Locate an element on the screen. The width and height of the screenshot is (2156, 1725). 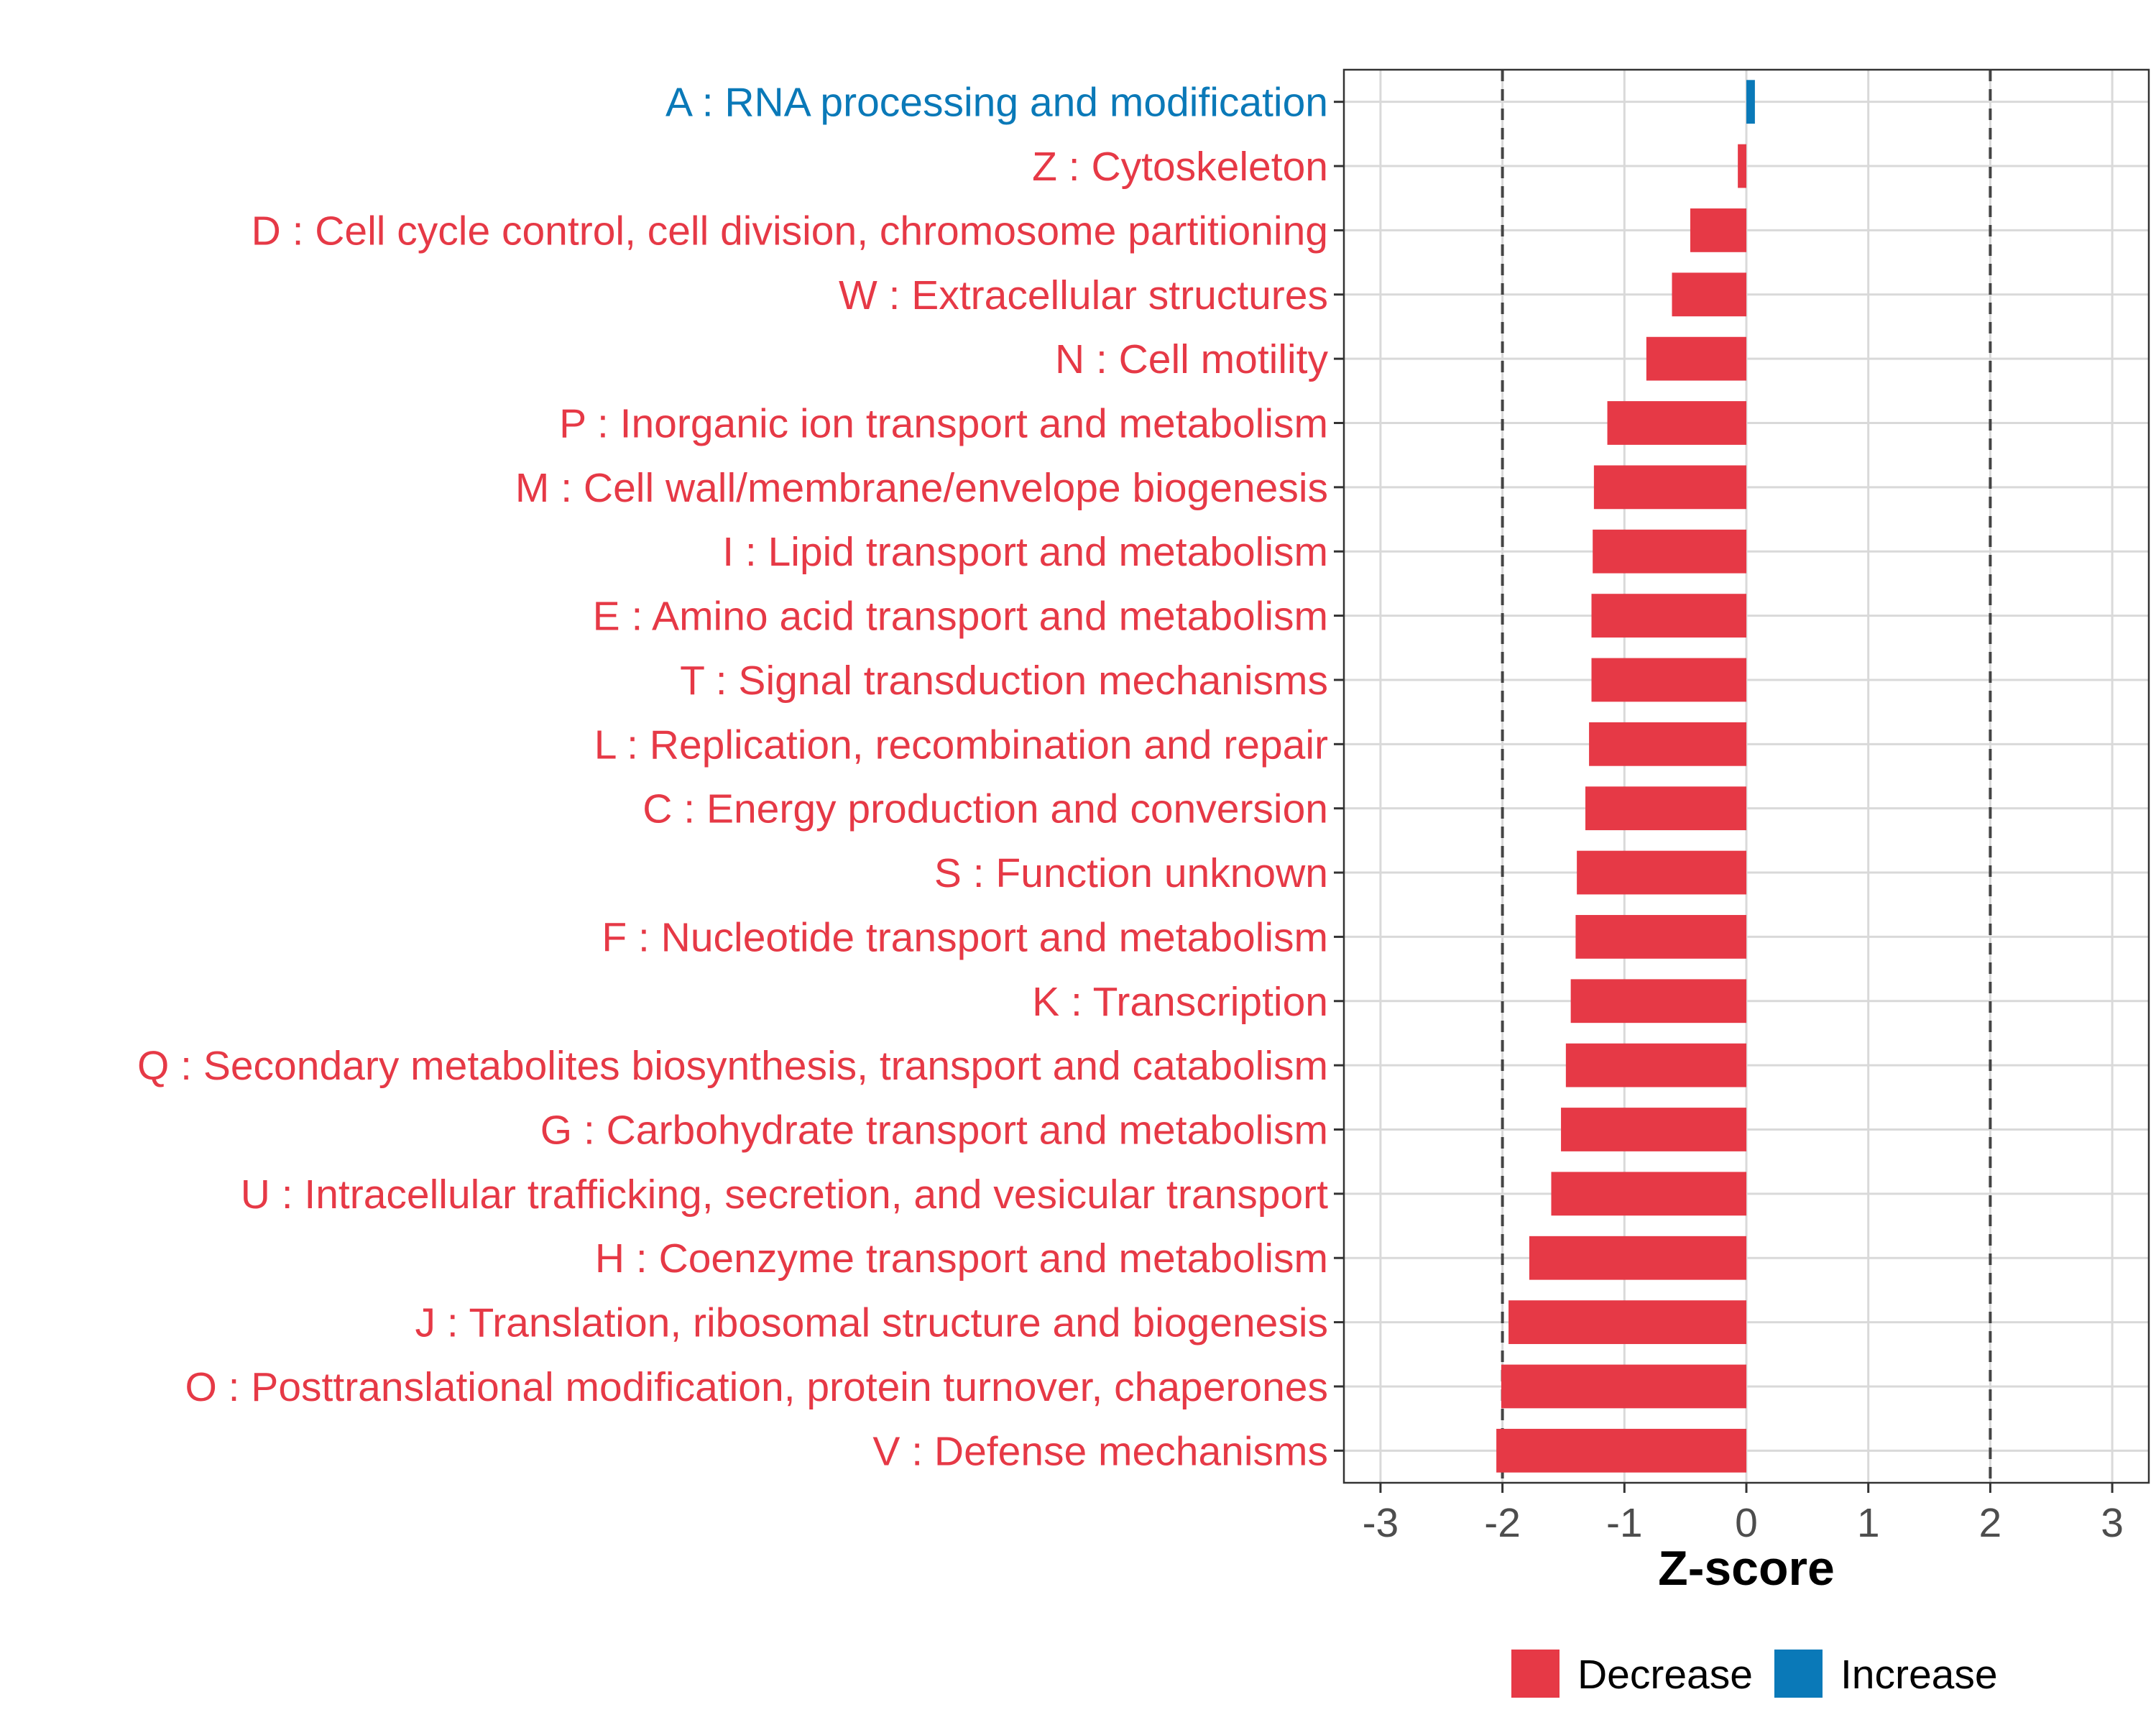
y-tick-label: W : Extracellular structures is located at coordinates (1083, 295).